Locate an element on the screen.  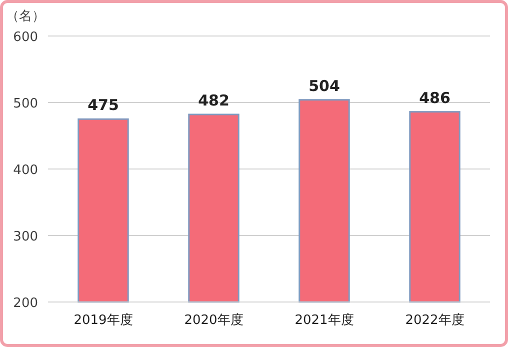
data-label: 475 is located at coordinates (103, 105).